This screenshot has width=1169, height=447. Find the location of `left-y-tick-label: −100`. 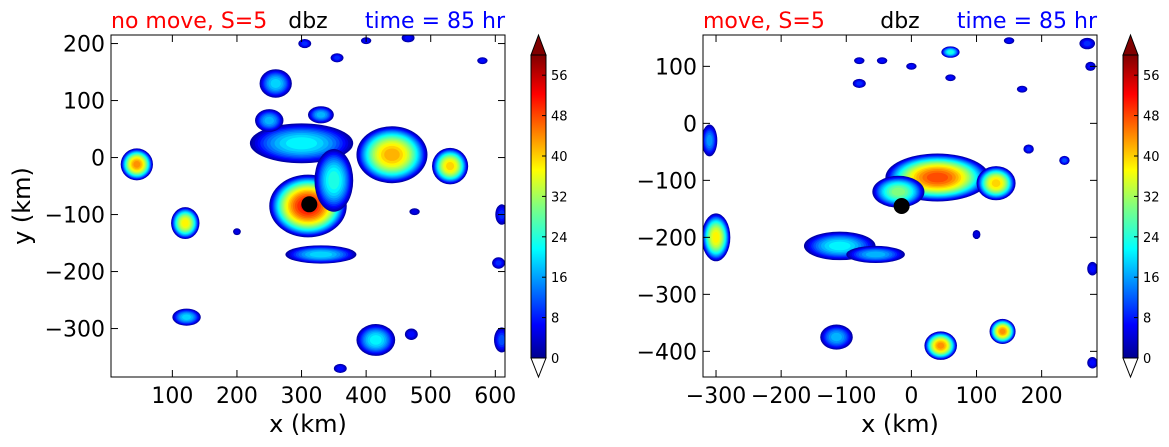

left-y-tick-label: −100 is located at coordinates (75, 216).